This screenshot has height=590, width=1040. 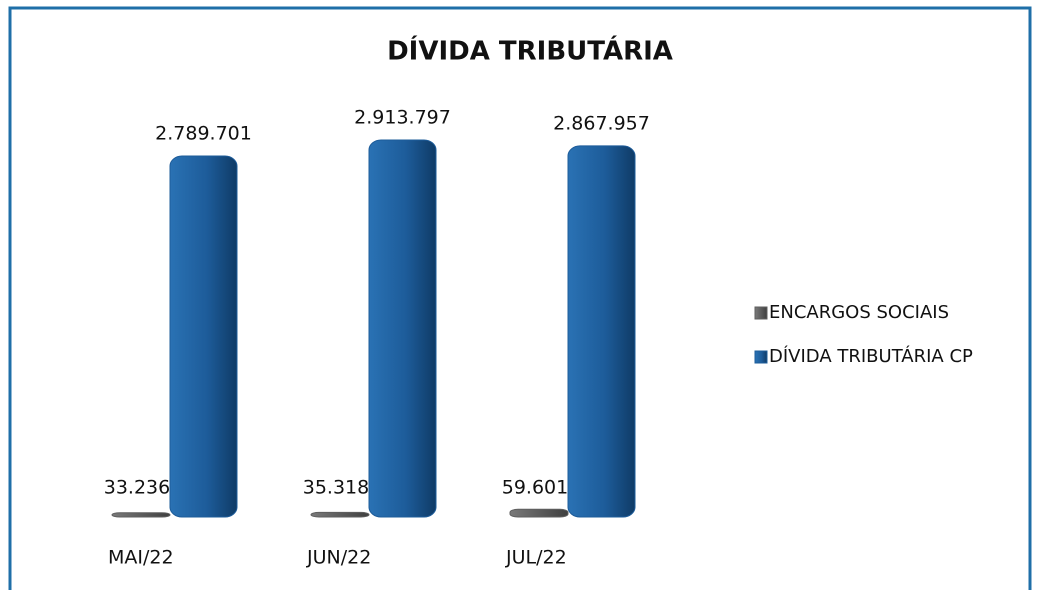 I want to click on x-tick-label: JUL/22, so click(x=536, y=558).